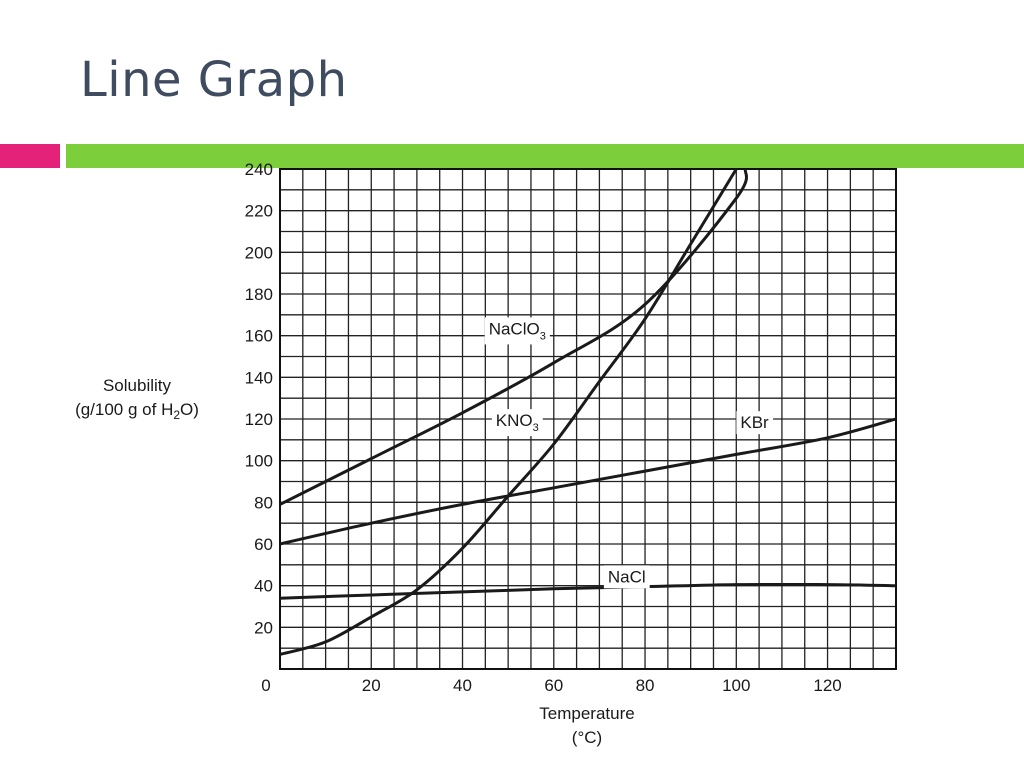 The width and height of the screenshot is (1024, 768). What do you see at coordinates (586, 713) in the screenshot?
I see `x-axis-title-line1: Temperature` at bounding box center [586, 713].